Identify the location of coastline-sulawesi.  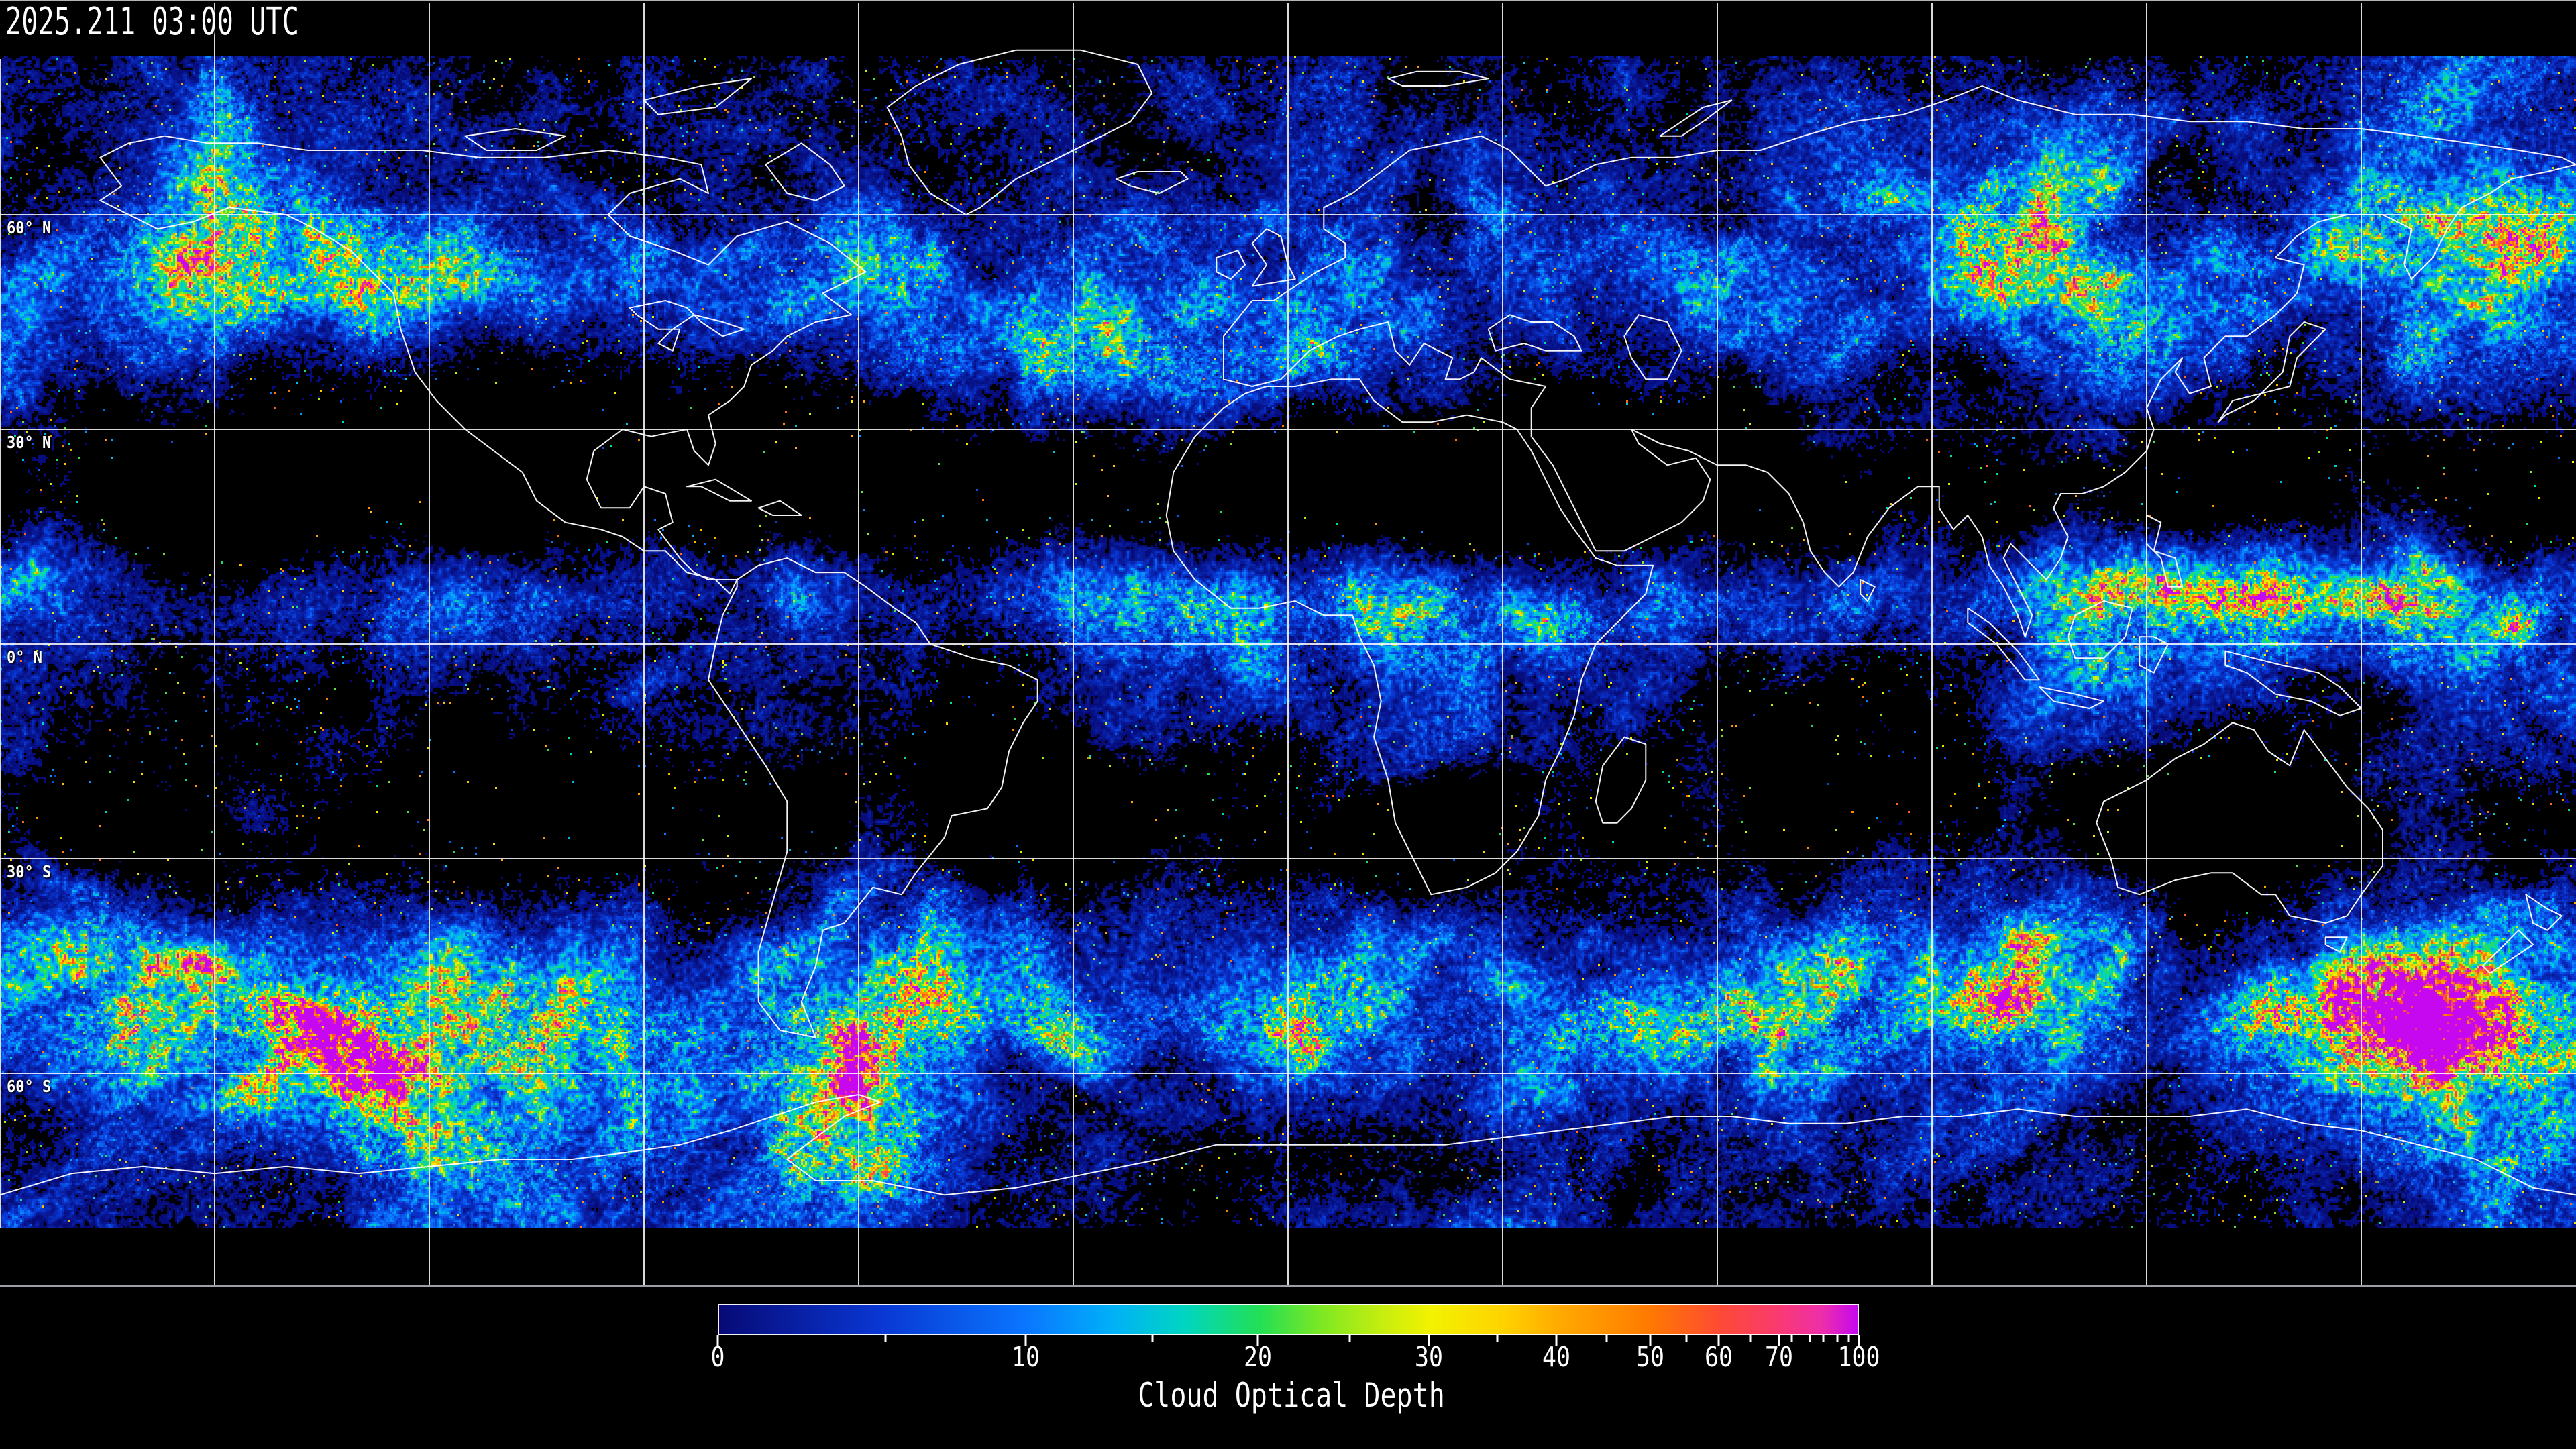
(2154, 655).